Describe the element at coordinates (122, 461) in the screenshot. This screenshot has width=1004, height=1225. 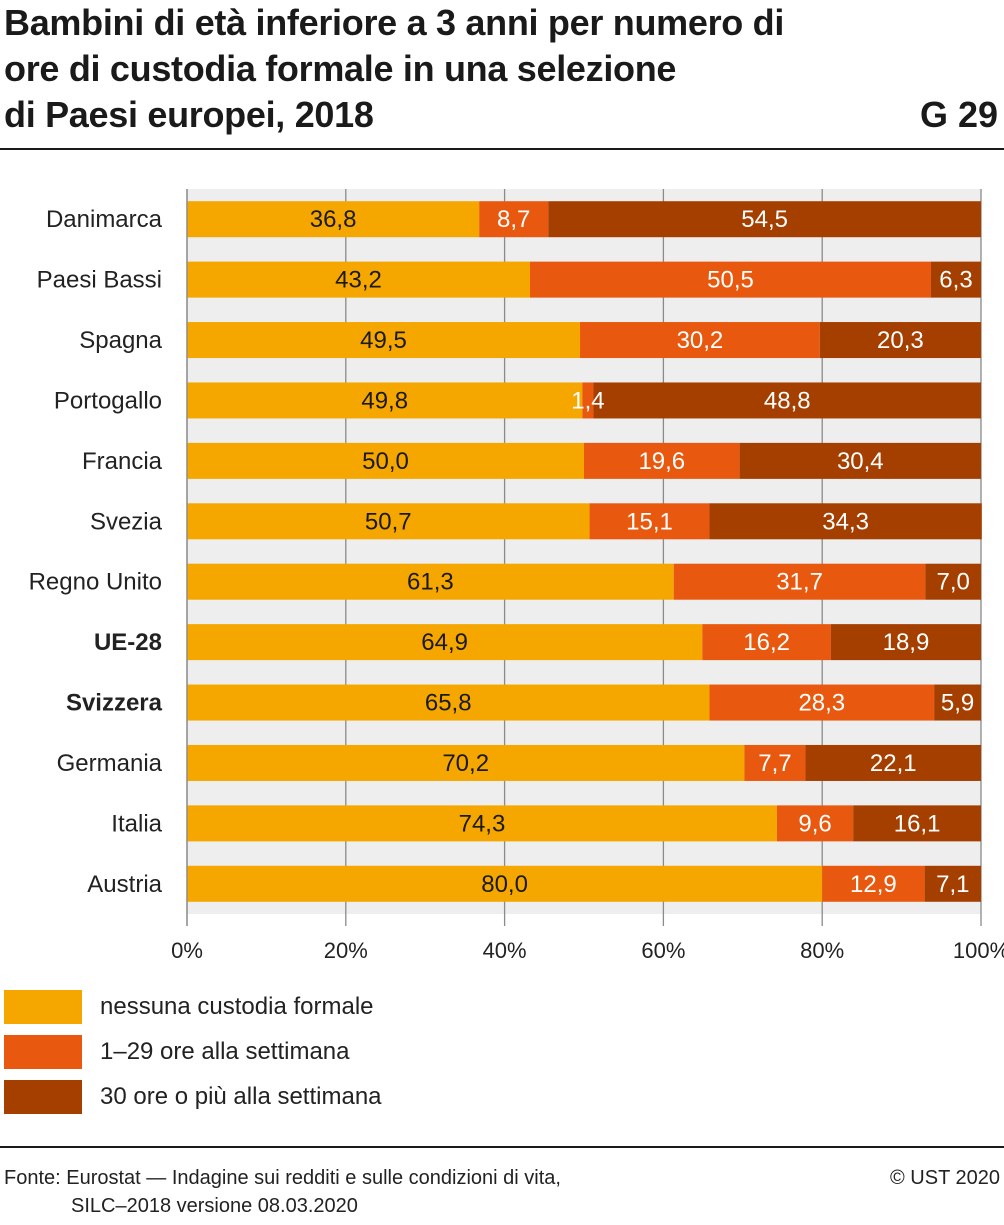
I see `category-label: Francia` at that location.